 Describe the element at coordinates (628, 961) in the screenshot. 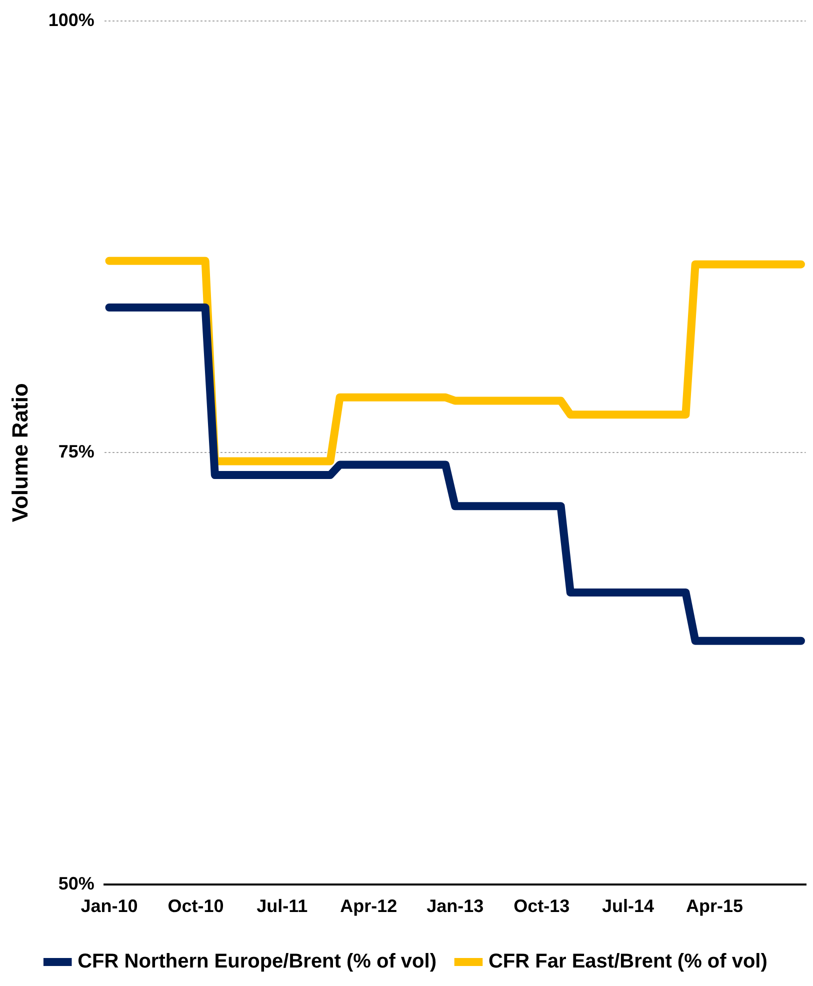

I see `legend-label: CFR Far East/Brent (% of vol)` at that location.